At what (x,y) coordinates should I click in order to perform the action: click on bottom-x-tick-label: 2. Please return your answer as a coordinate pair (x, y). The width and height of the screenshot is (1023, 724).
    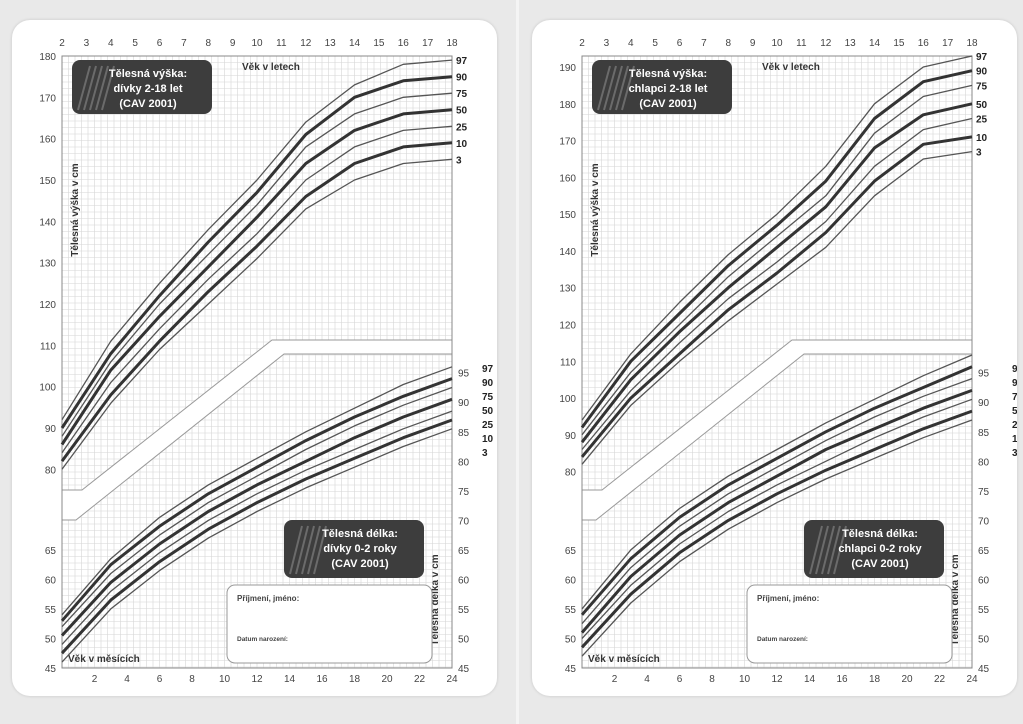
    Looking at the image, I should click on (615, 679).